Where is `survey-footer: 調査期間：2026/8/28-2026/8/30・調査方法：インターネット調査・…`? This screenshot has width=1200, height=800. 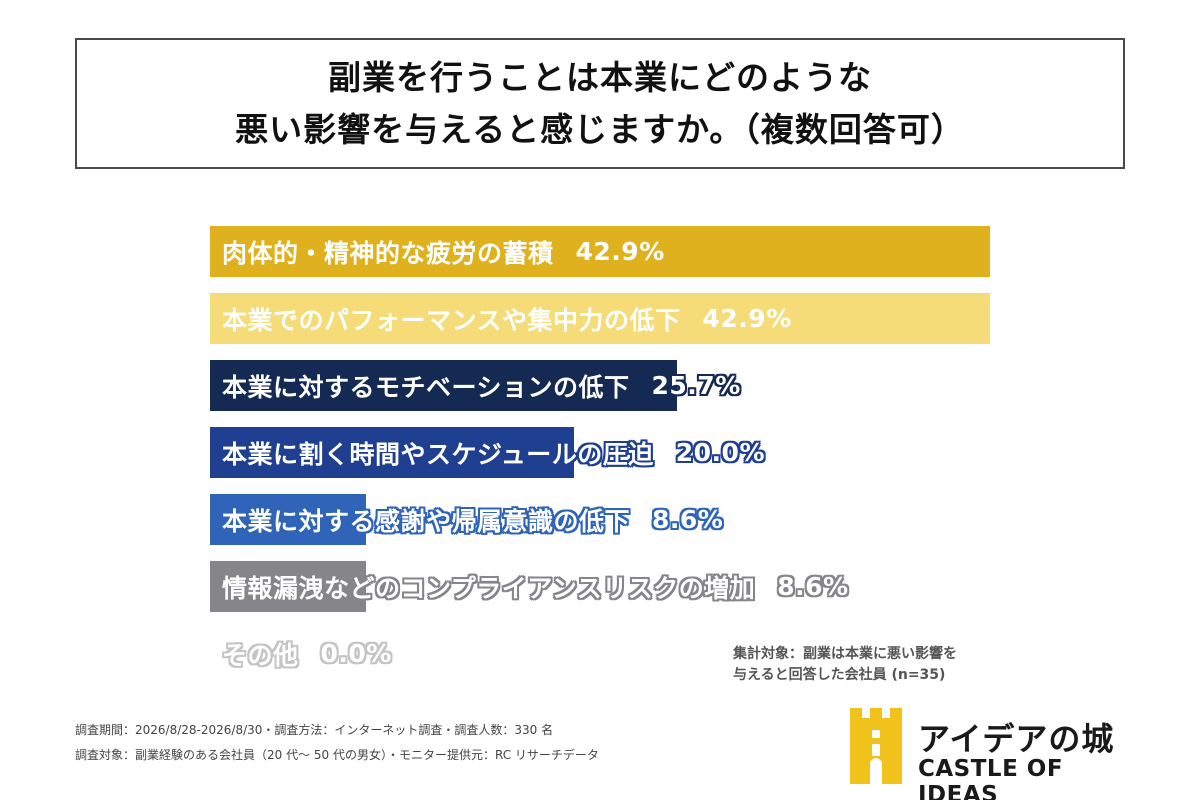 survey-footer: 調査期間：2026/8/28-2026/8/30・調査方法：インターネット調査・… is located at coordinates (337, 743).